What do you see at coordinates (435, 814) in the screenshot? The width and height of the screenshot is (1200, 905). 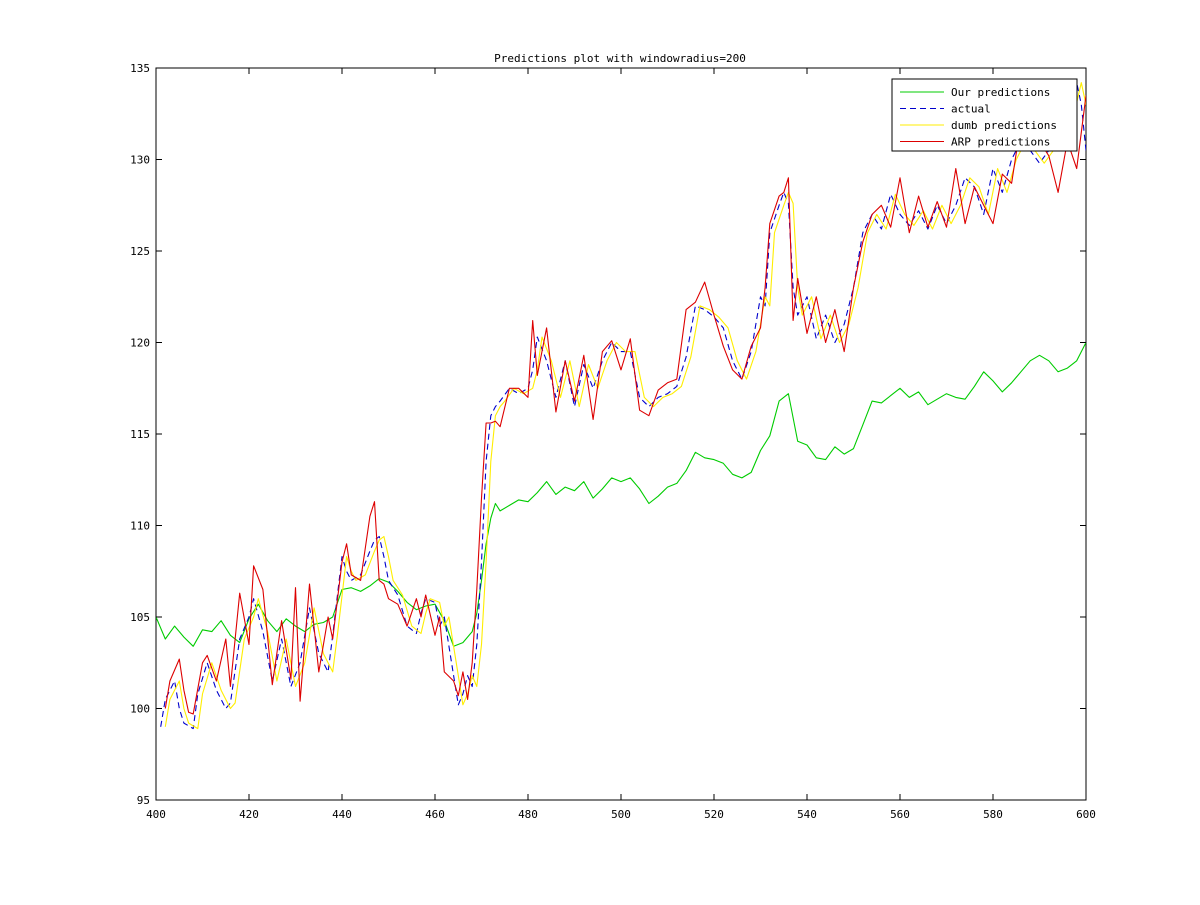 I see `x-tick-label: 460` at bounding box center [435, 814].